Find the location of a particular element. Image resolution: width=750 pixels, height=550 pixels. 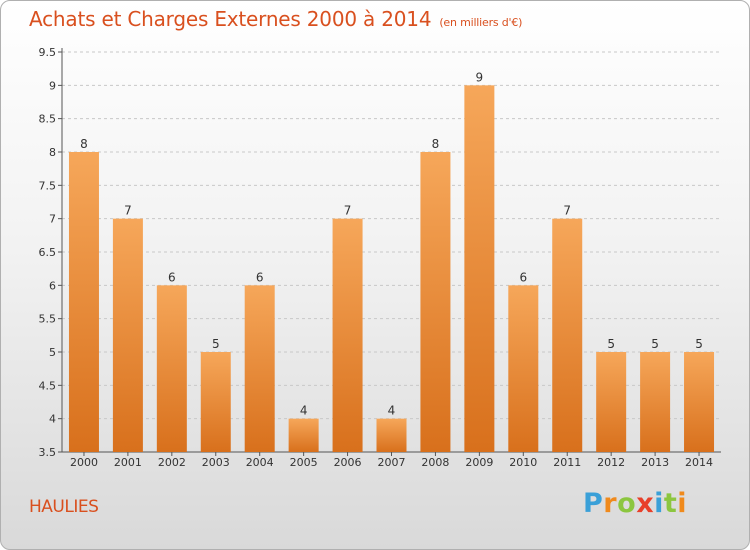

logo-letter: P is located at coordinates (593, 503).